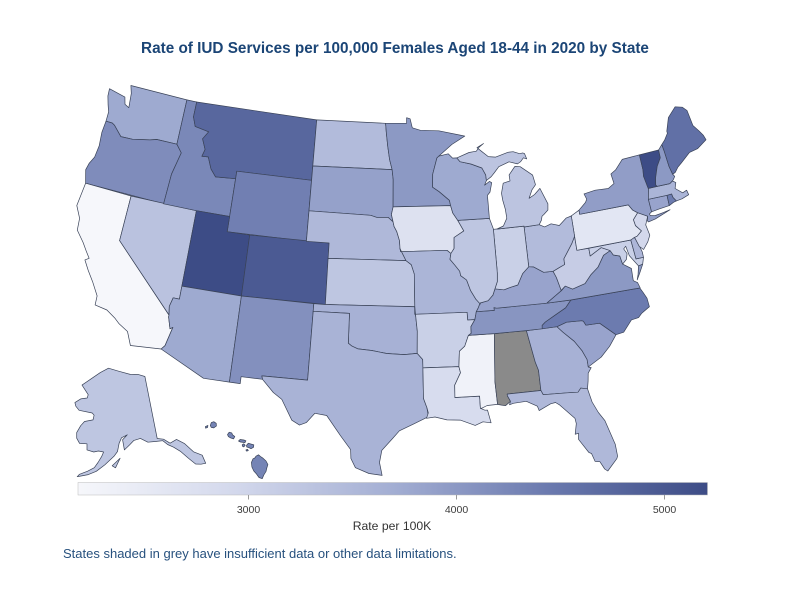 The width and height of the screenshot is (790, 612). What do you see at coordinates (665, 510) in the screenshot?
I see `svg-text: 5000` at bounding box center [665, 510].